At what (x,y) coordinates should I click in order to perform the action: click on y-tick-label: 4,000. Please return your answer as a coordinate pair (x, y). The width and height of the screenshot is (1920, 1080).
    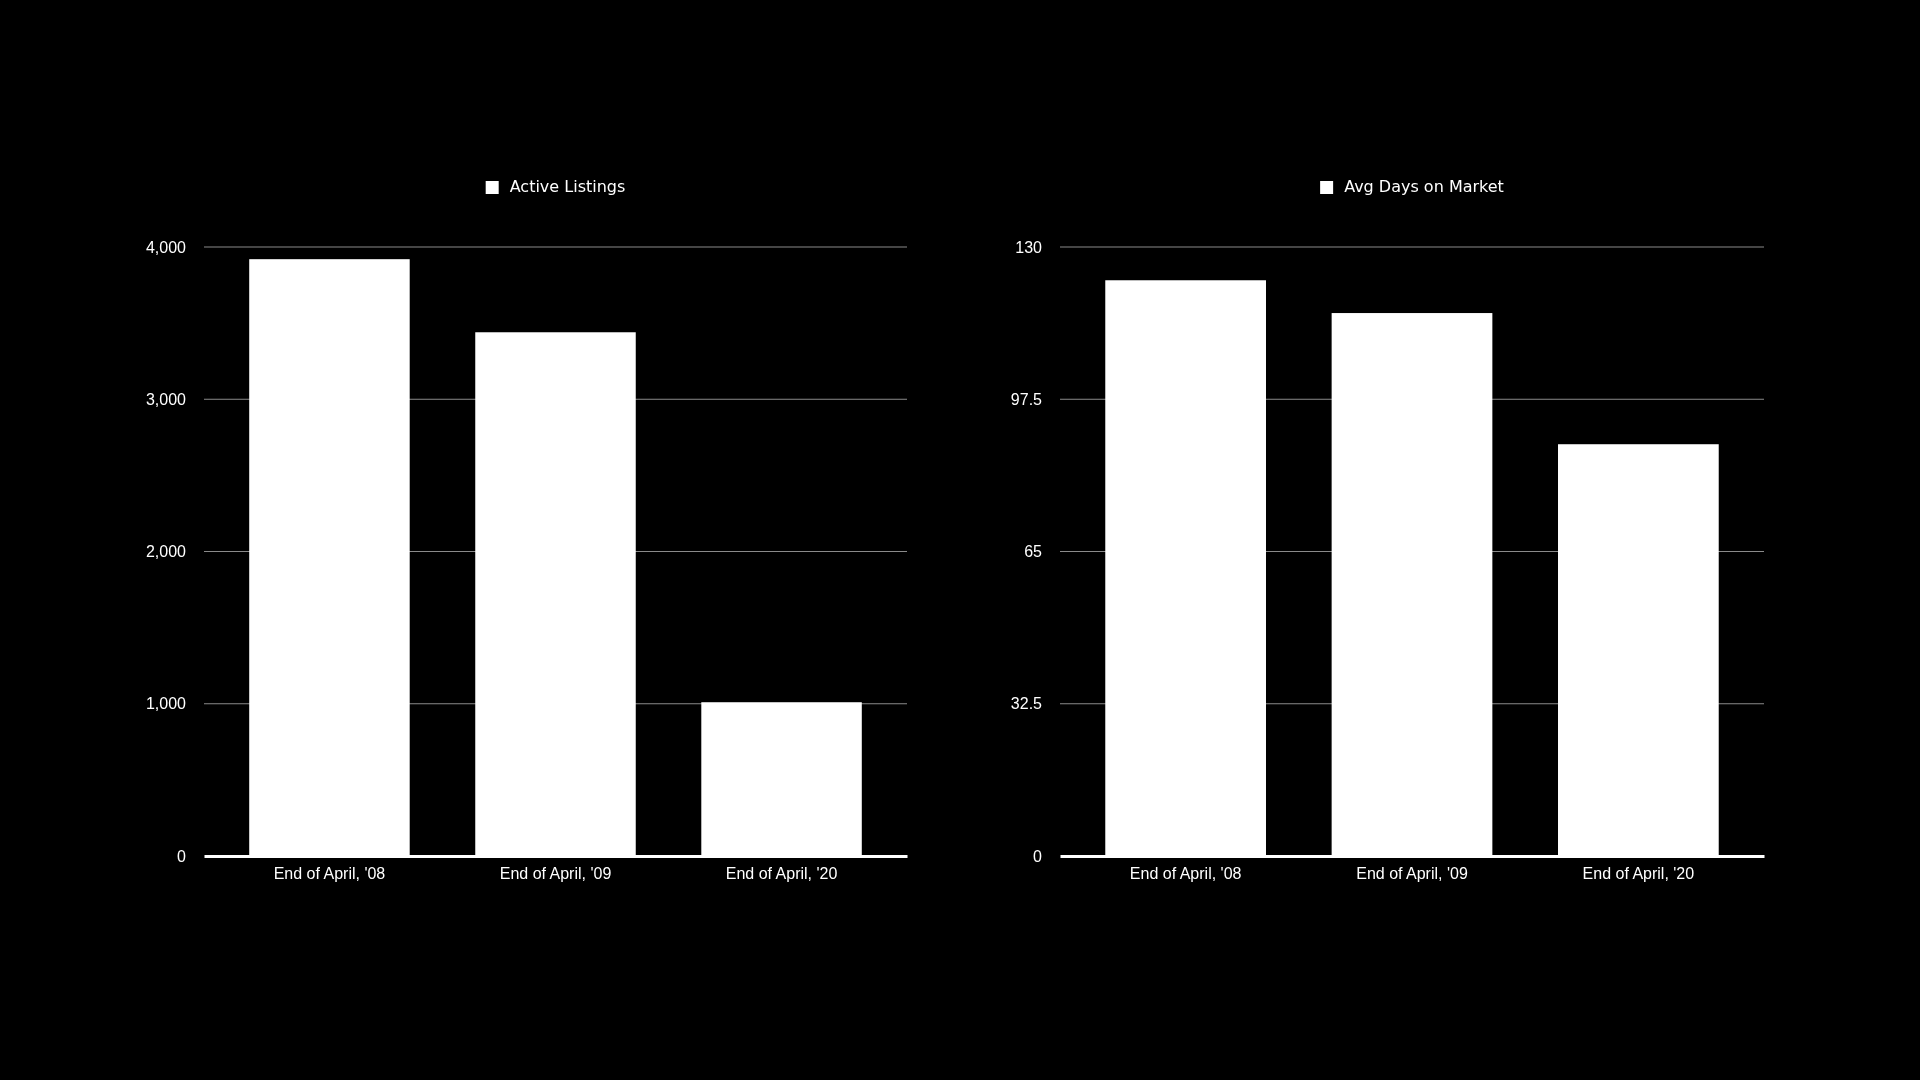
    Looking at the image, I should click on (166, 247).